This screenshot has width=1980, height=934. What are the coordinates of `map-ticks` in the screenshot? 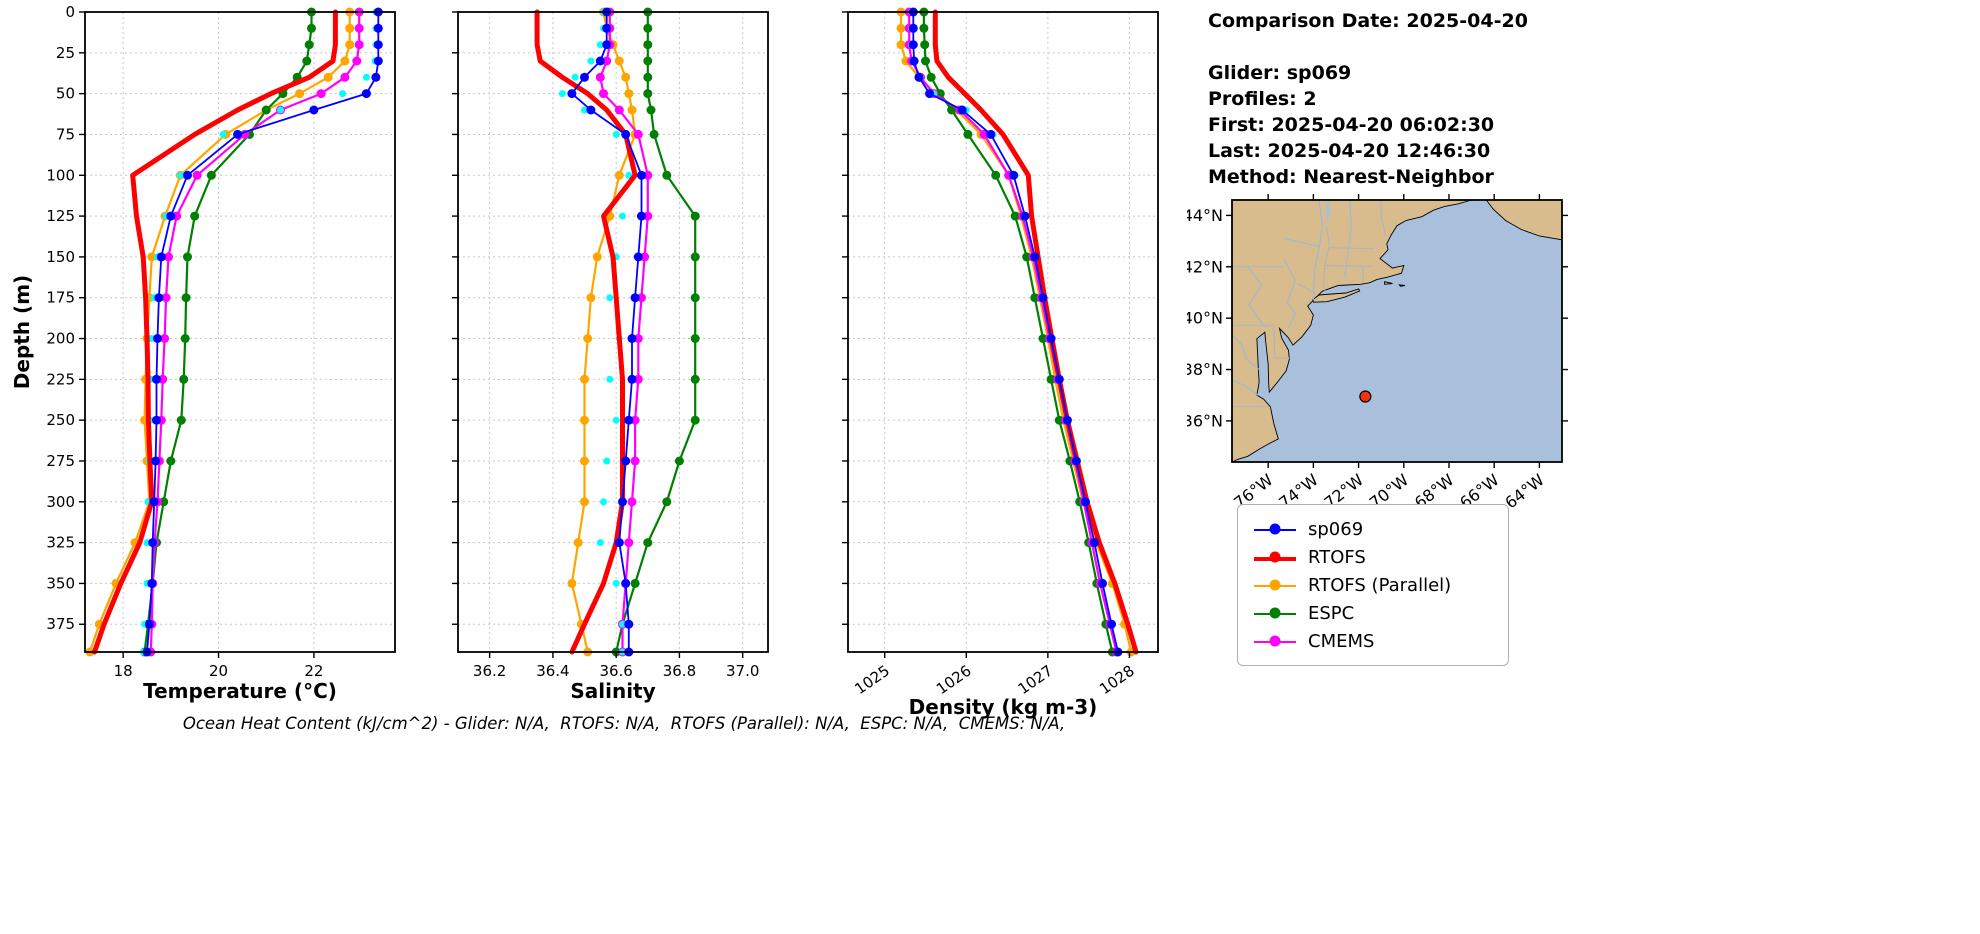 It's located at (1397, 331).